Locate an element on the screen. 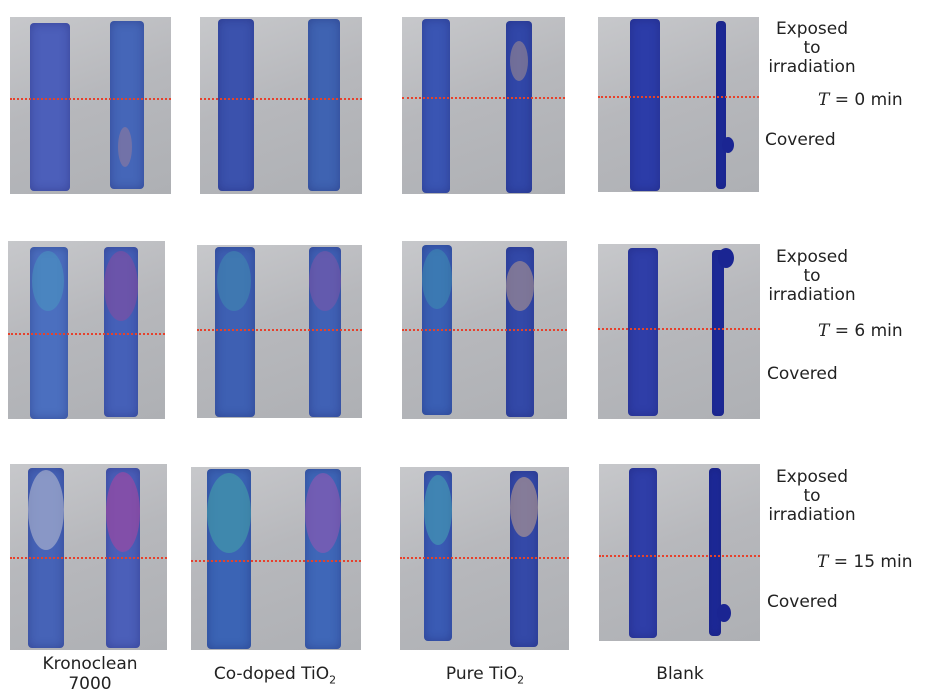  sample-tile-pure-t15 is located at coordinates (484, 558).